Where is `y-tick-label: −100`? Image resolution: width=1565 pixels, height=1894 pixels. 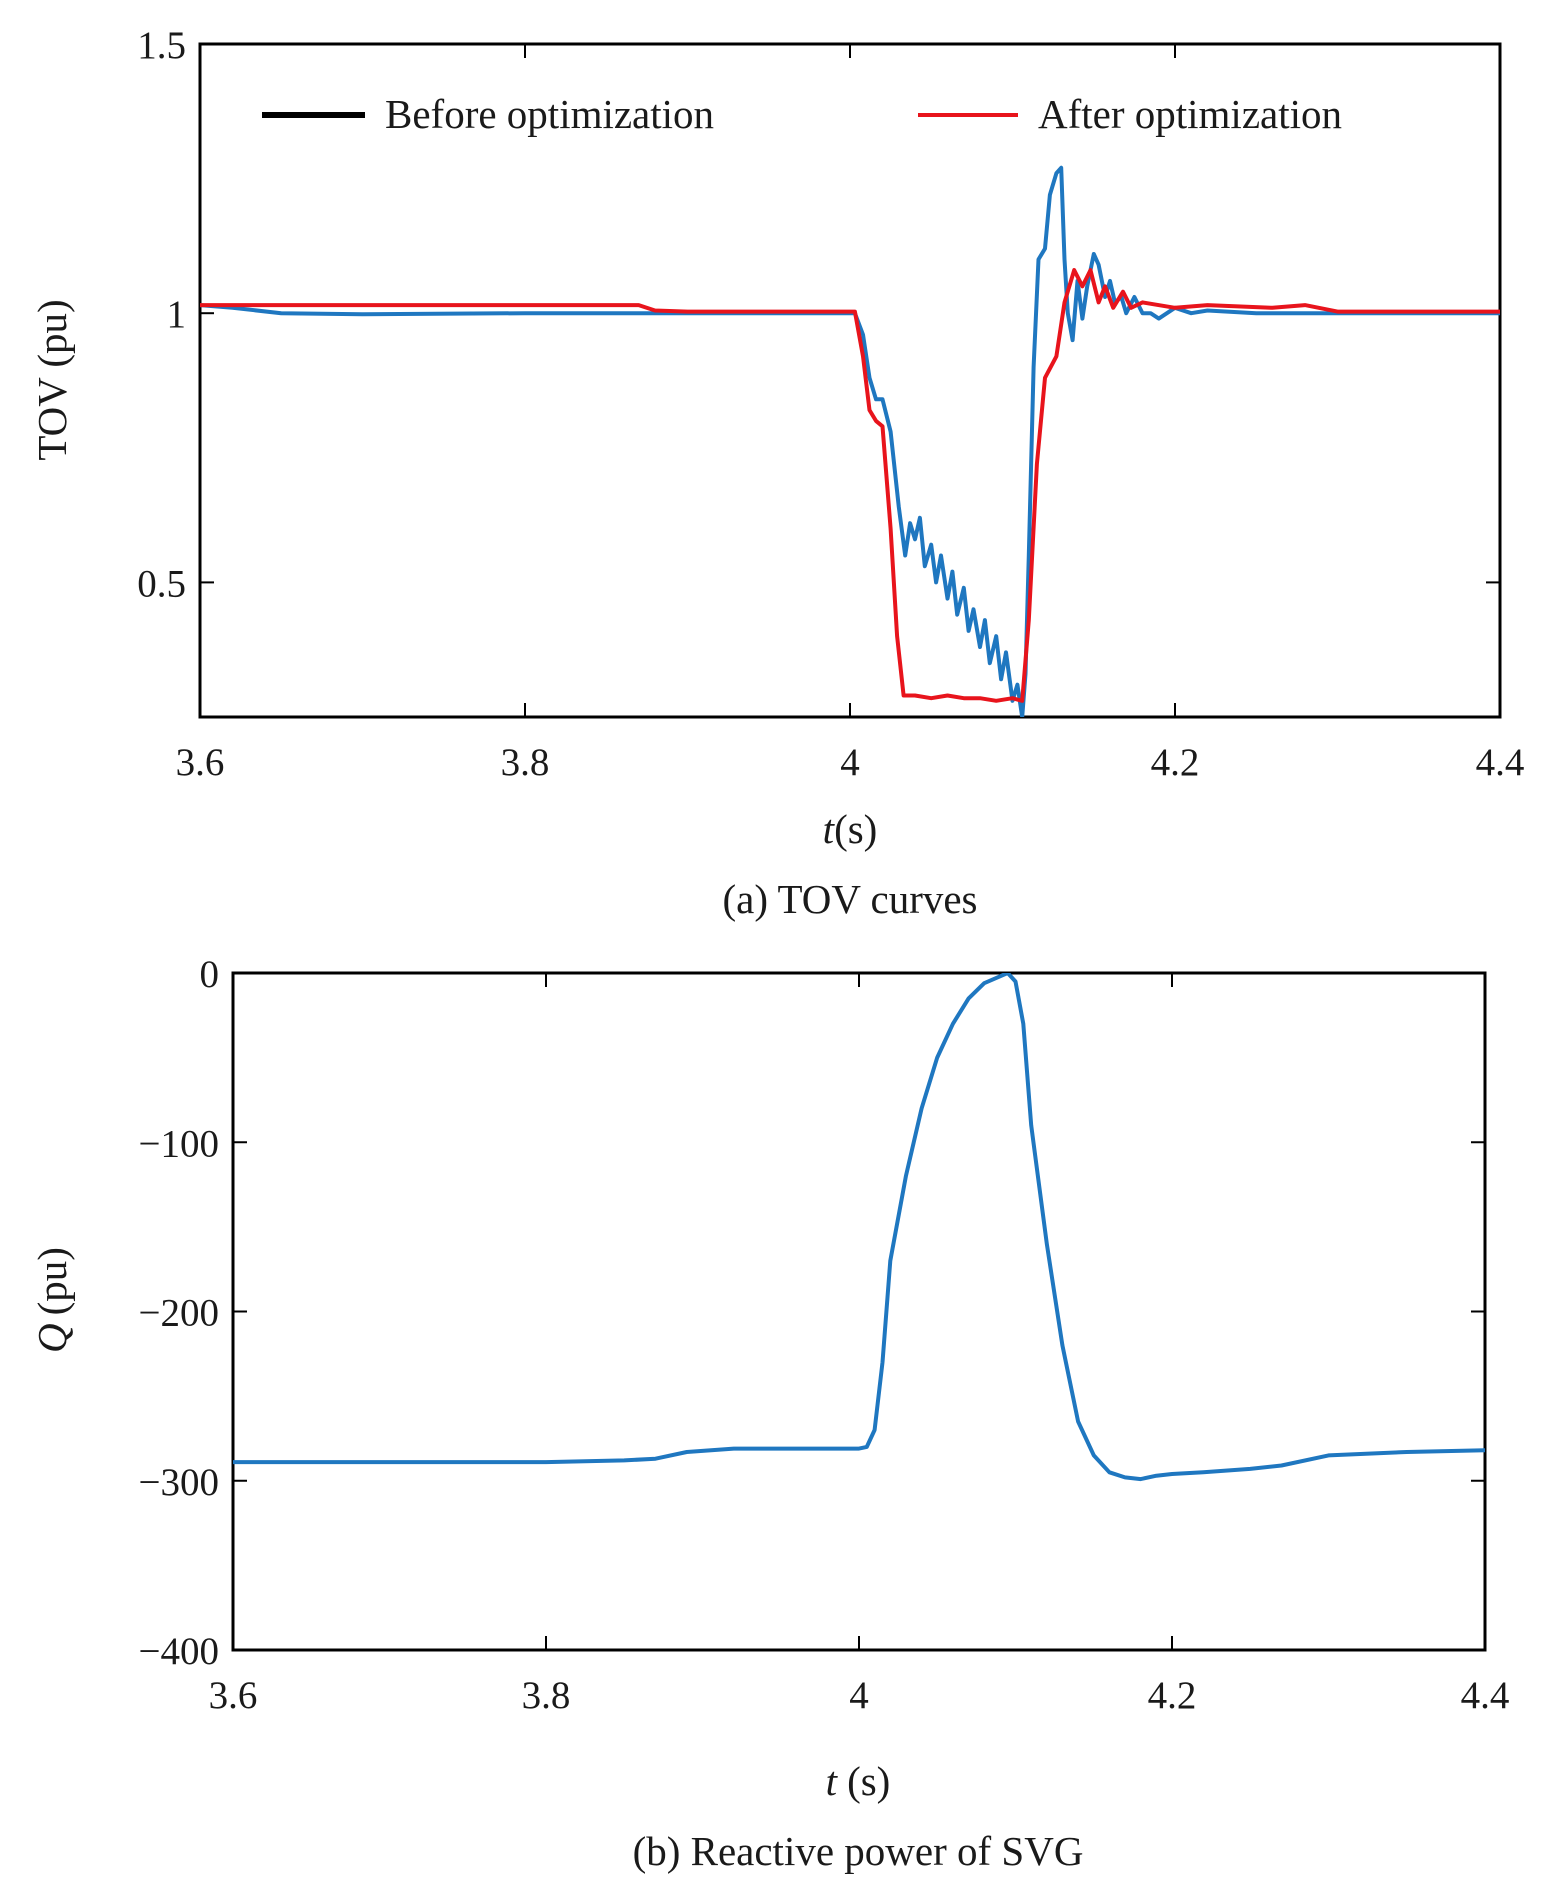
y-tick-label: −100 is located at coordinates (179, 1143).